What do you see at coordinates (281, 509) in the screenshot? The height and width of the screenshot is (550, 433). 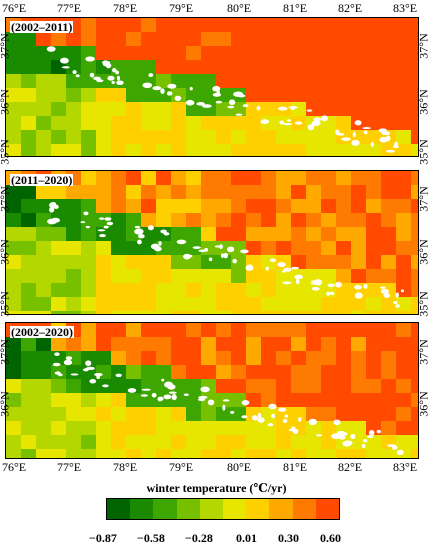 I see `colorbar-swatch` at bounding box center [281, 509].